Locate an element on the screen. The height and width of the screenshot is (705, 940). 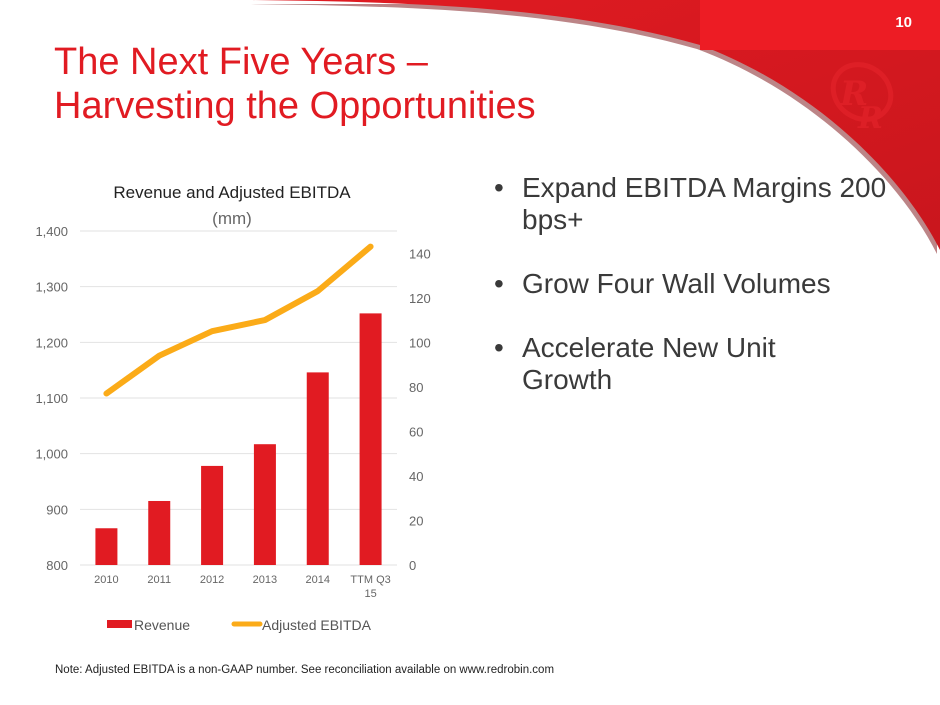
legend: Revenue Adjusted EBITDA is located at coordinates (239, 625).